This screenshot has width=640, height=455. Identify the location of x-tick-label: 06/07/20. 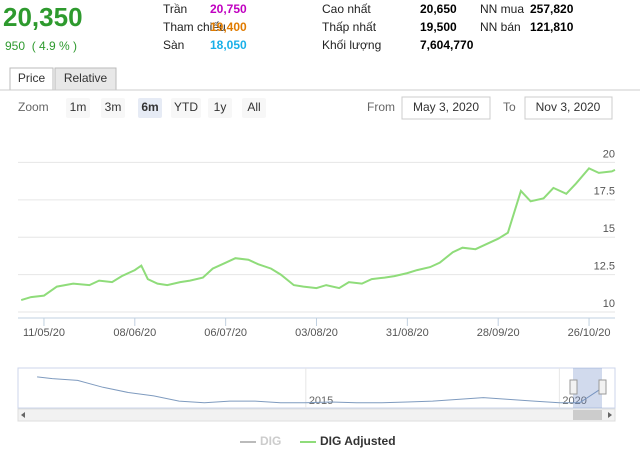
(225, 333).